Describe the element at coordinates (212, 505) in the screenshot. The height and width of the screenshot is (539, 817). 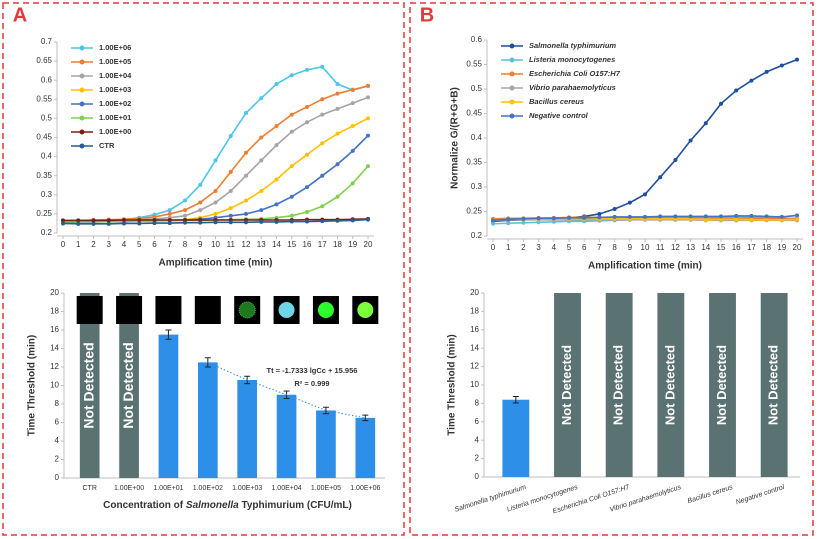
I see `x-axis-title-part: Salmonella` at that location.